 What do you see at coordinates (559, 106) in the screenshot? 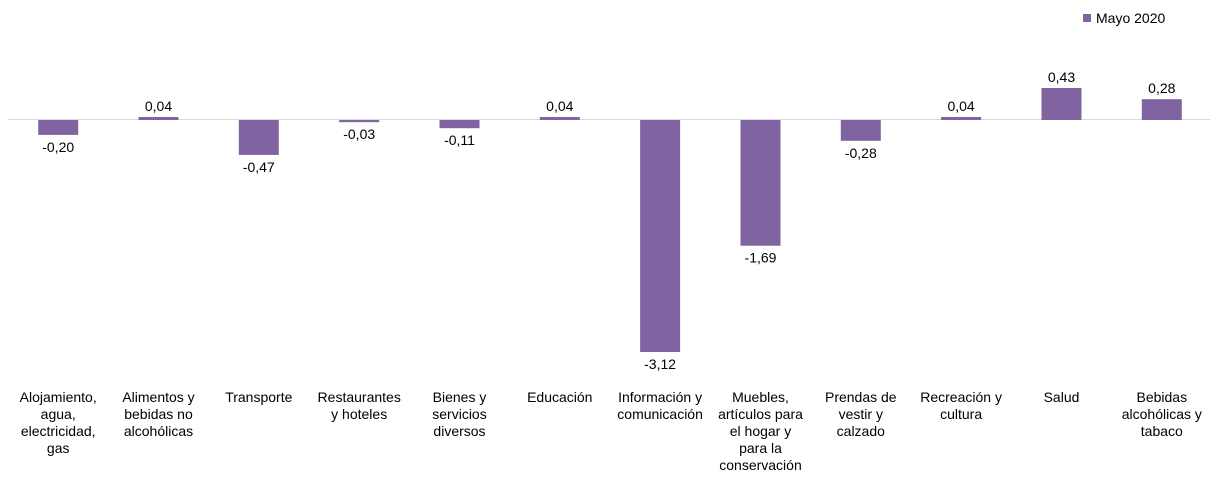
I see `value-label-5: 0,04` at bounding box center [559, 106].